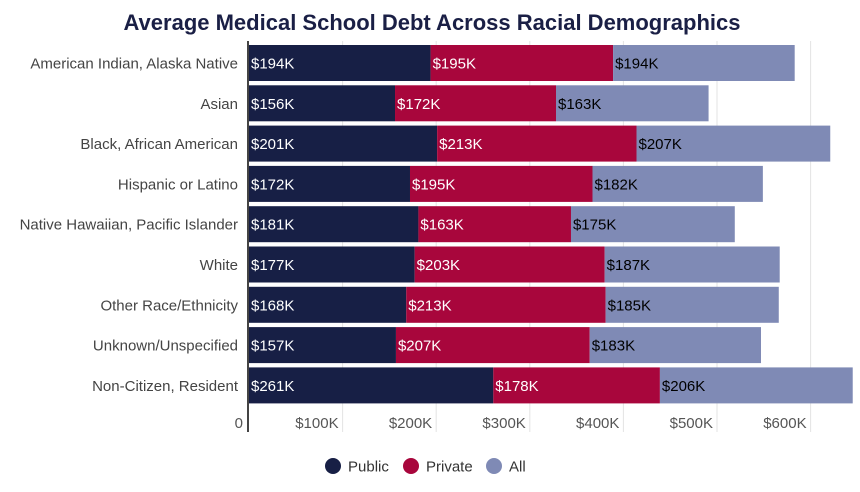 The width and height of the screenshot is (860, 492). What do you see at coordinates (219, 265) in the screenshot?
I see `category-label: White` at bounding box center [219, 265].